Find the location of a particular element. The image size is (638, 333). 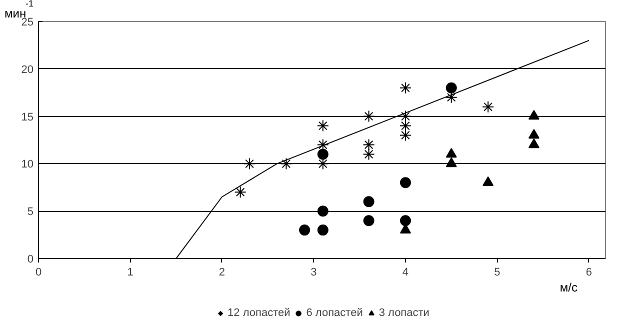

legend-label: 6 лопастей is located at coordinates (334, 313).